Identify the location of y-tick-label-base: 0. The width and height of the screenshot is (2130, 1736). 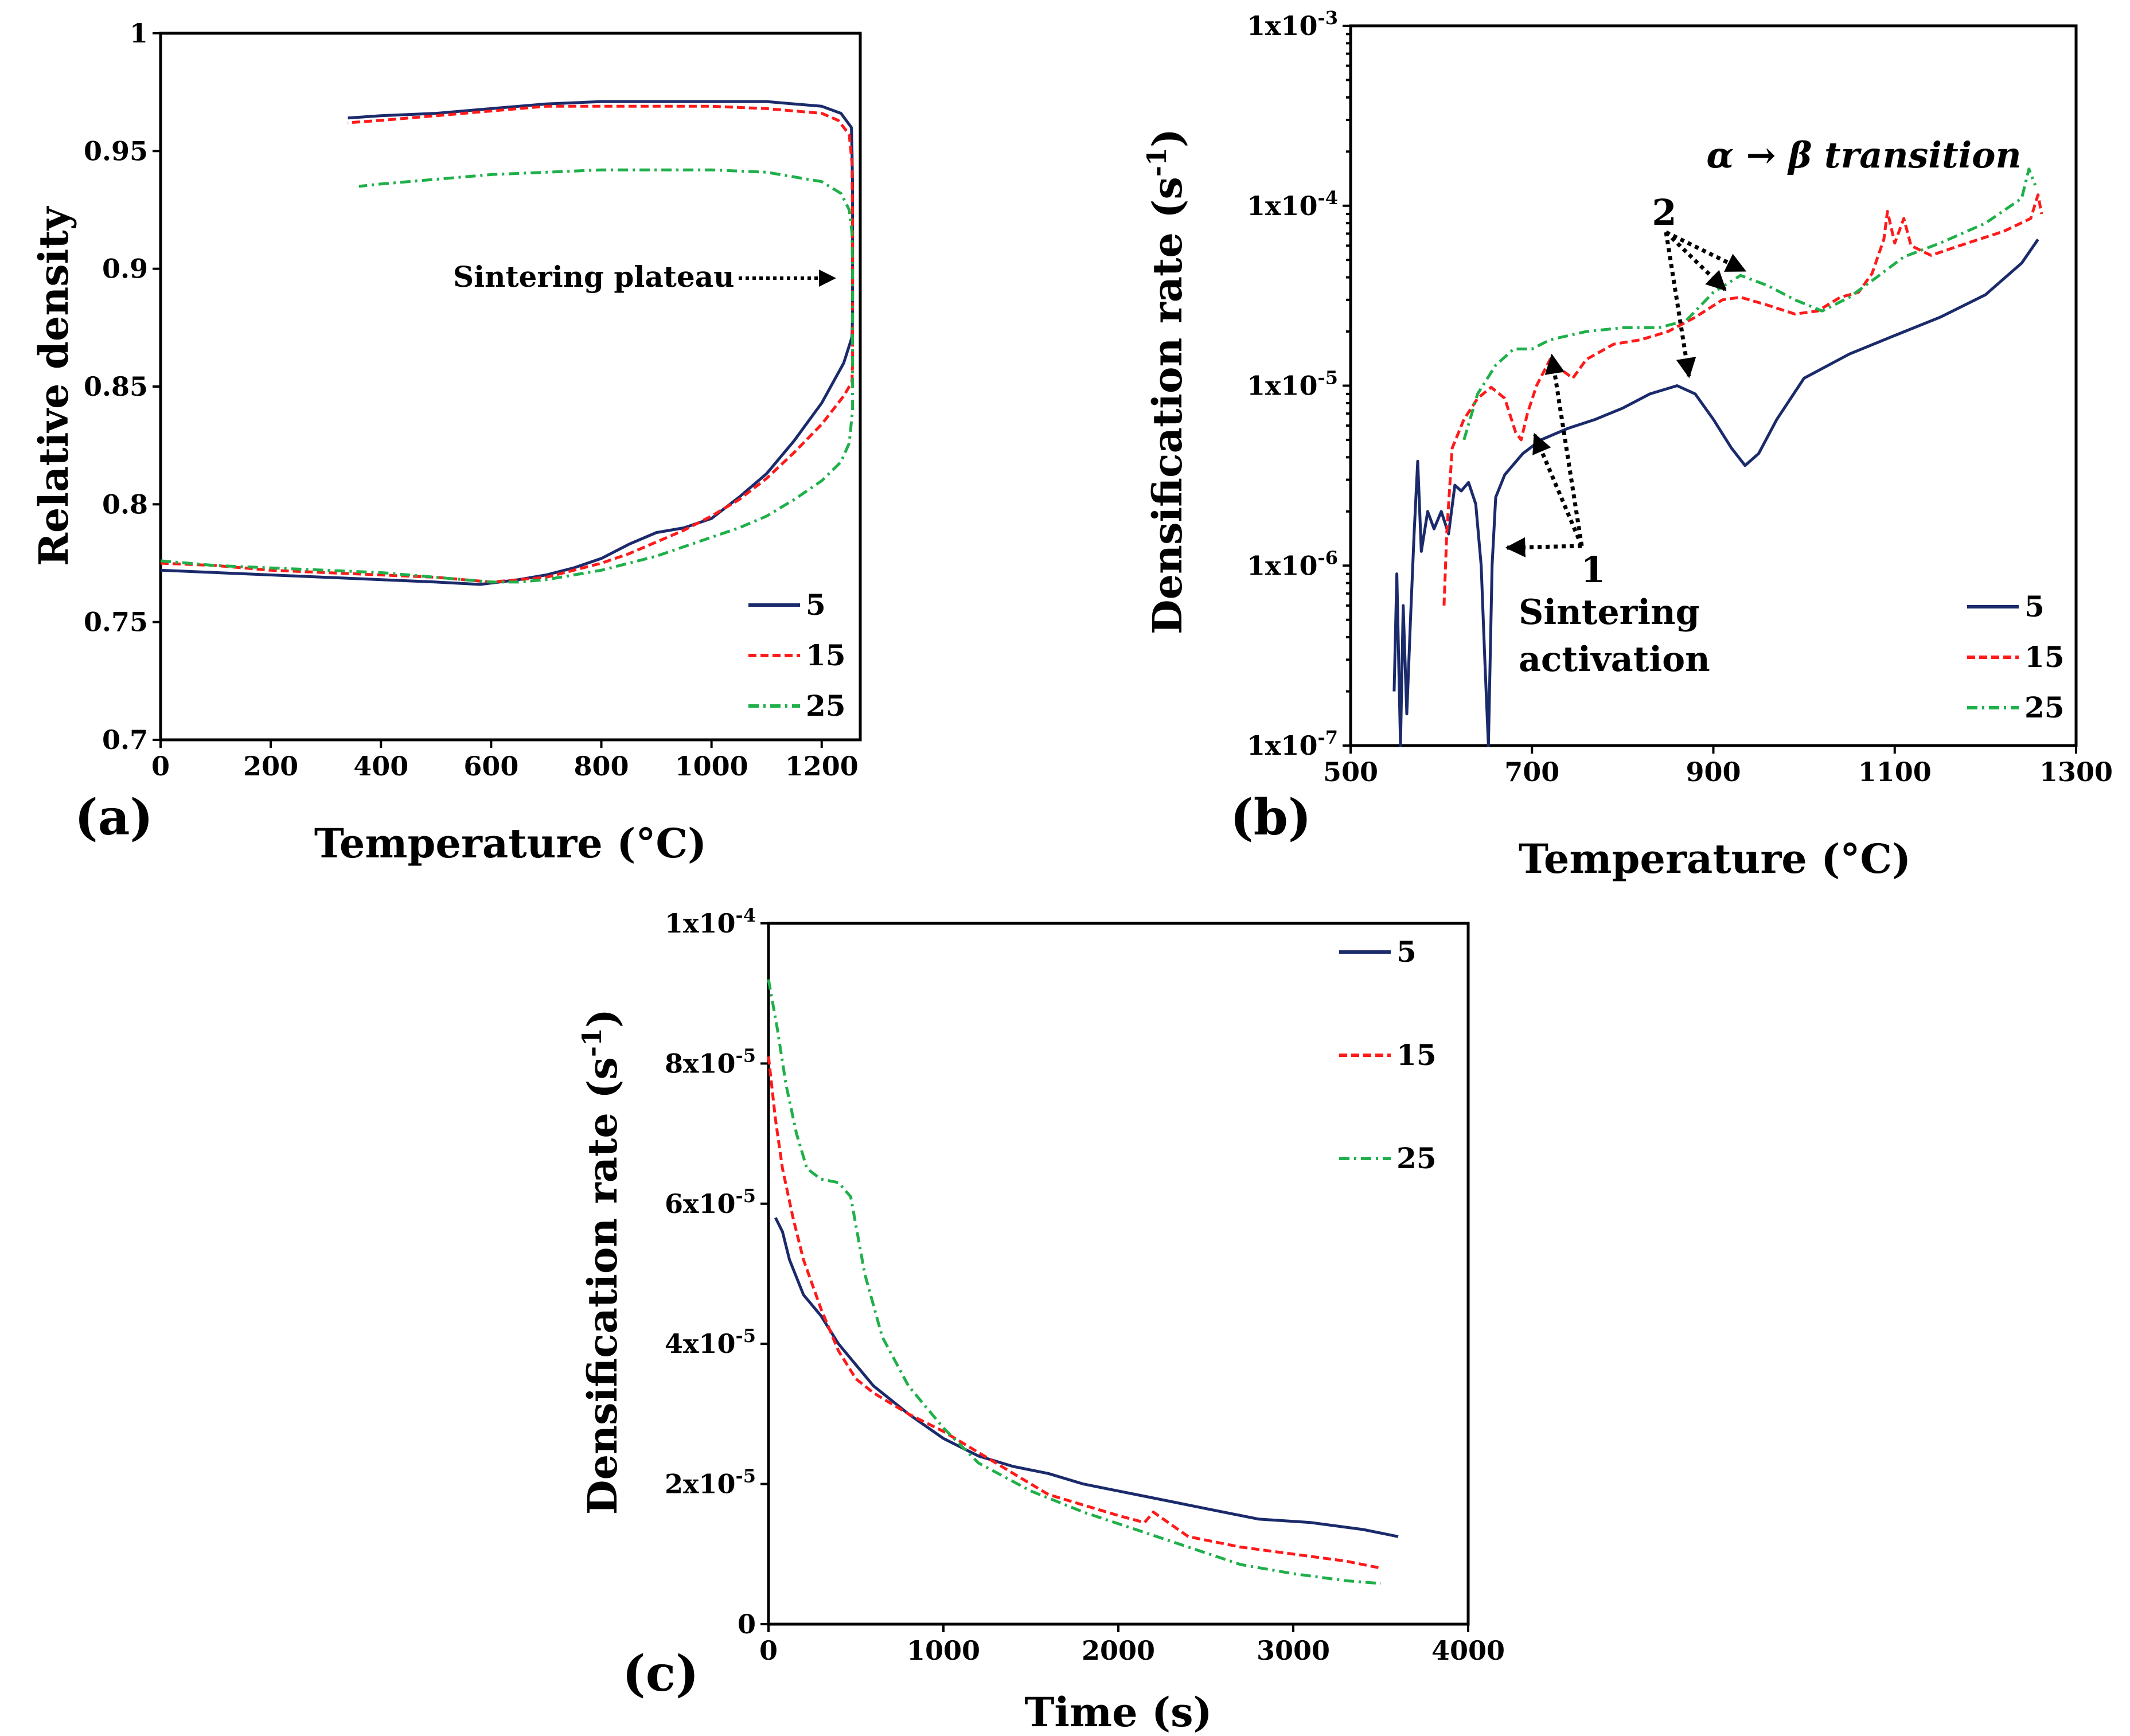
(747, 1624).